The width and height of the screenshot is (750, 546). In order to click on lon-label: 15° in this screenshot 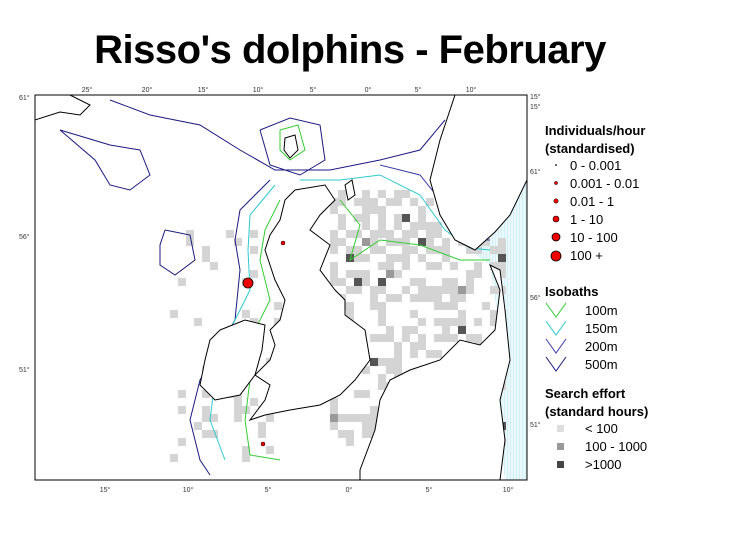, I will do `click(105, 490)`.